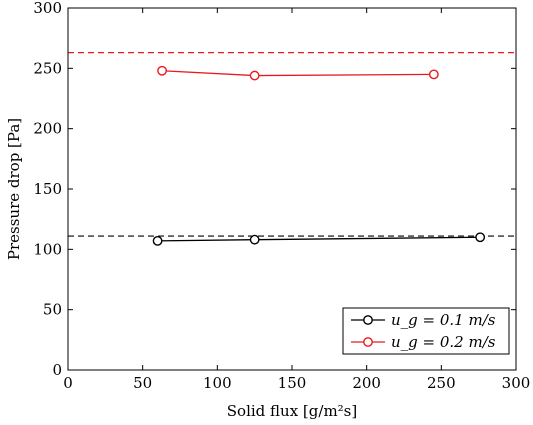 Image resolution: width=533 pixels, height=425 pixels. I want to click on y-tick-label: 50, so click(52, 310).